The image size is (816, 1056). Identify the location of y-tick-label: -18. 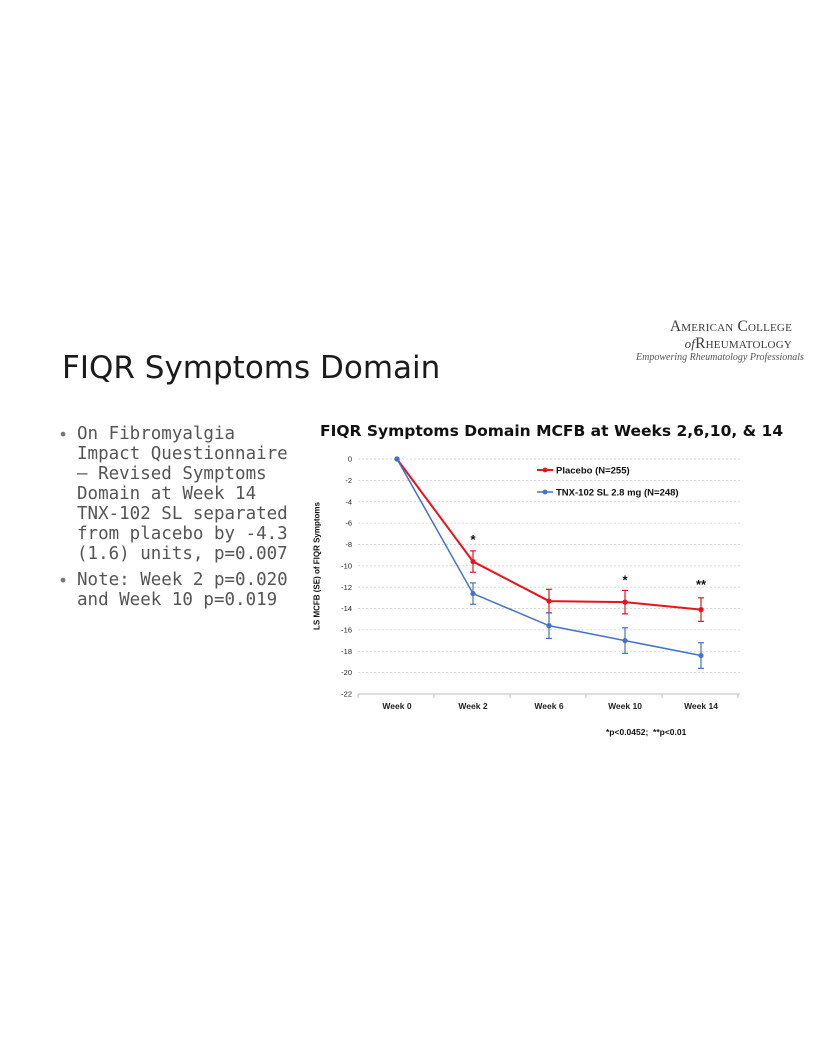
(346, 651).